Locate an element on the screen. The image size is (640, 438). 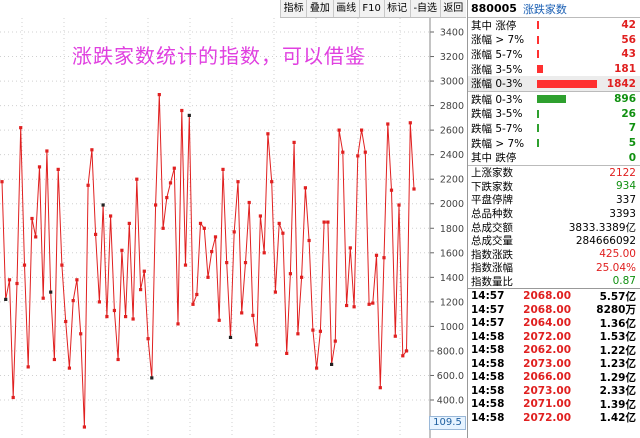
tick-row: 14:58 2062.00 1.22亿 is located at coordinates (554, 350).